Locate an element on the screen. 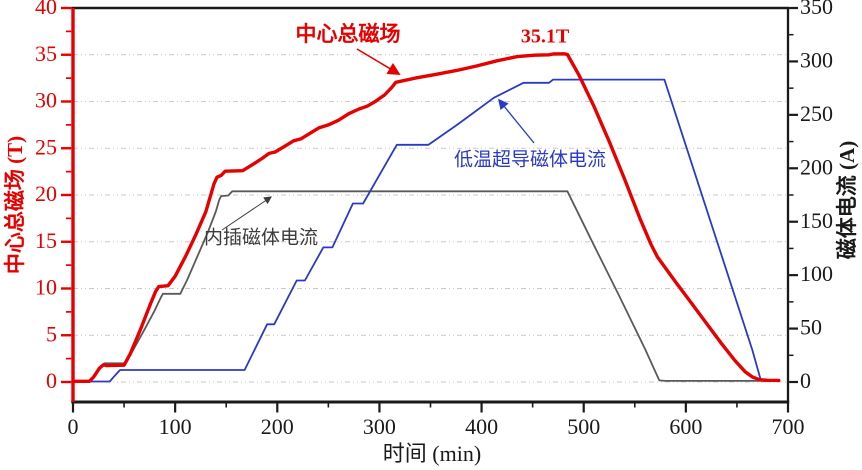 This screenshot has height=470, width=862. y-left-tick-label: 25 is located at coordinates (46, 146).